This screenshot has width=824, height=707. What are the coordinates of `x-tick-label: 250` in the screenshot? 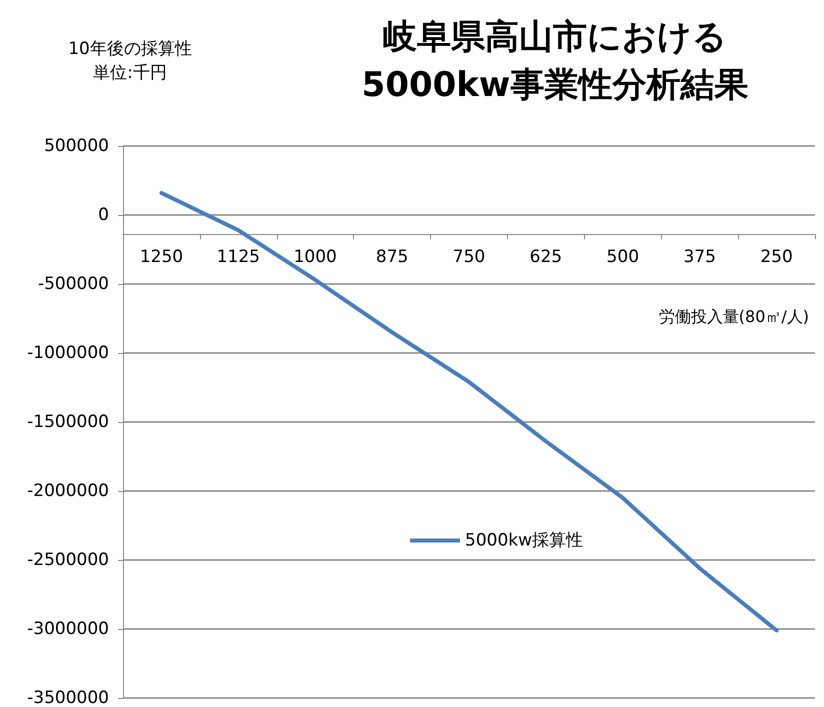 It's located at (776, 256).